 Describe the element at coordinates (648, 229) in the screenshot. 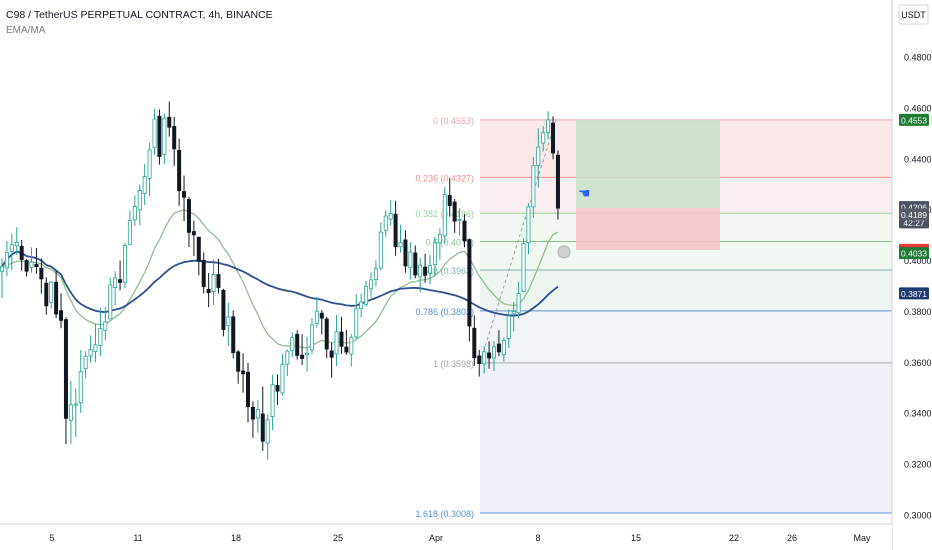

I see `loss-zone` at that location.